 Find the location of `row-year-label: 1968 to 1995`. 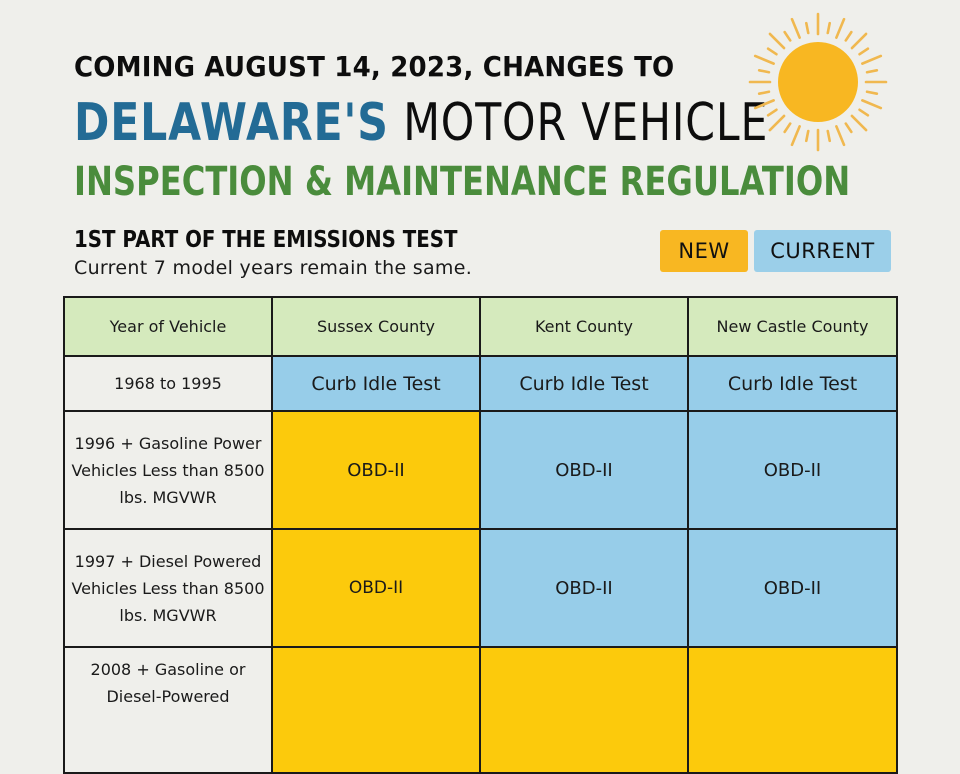

row-year-label: 1968 to 1995 is located at coordinates (168, 383).